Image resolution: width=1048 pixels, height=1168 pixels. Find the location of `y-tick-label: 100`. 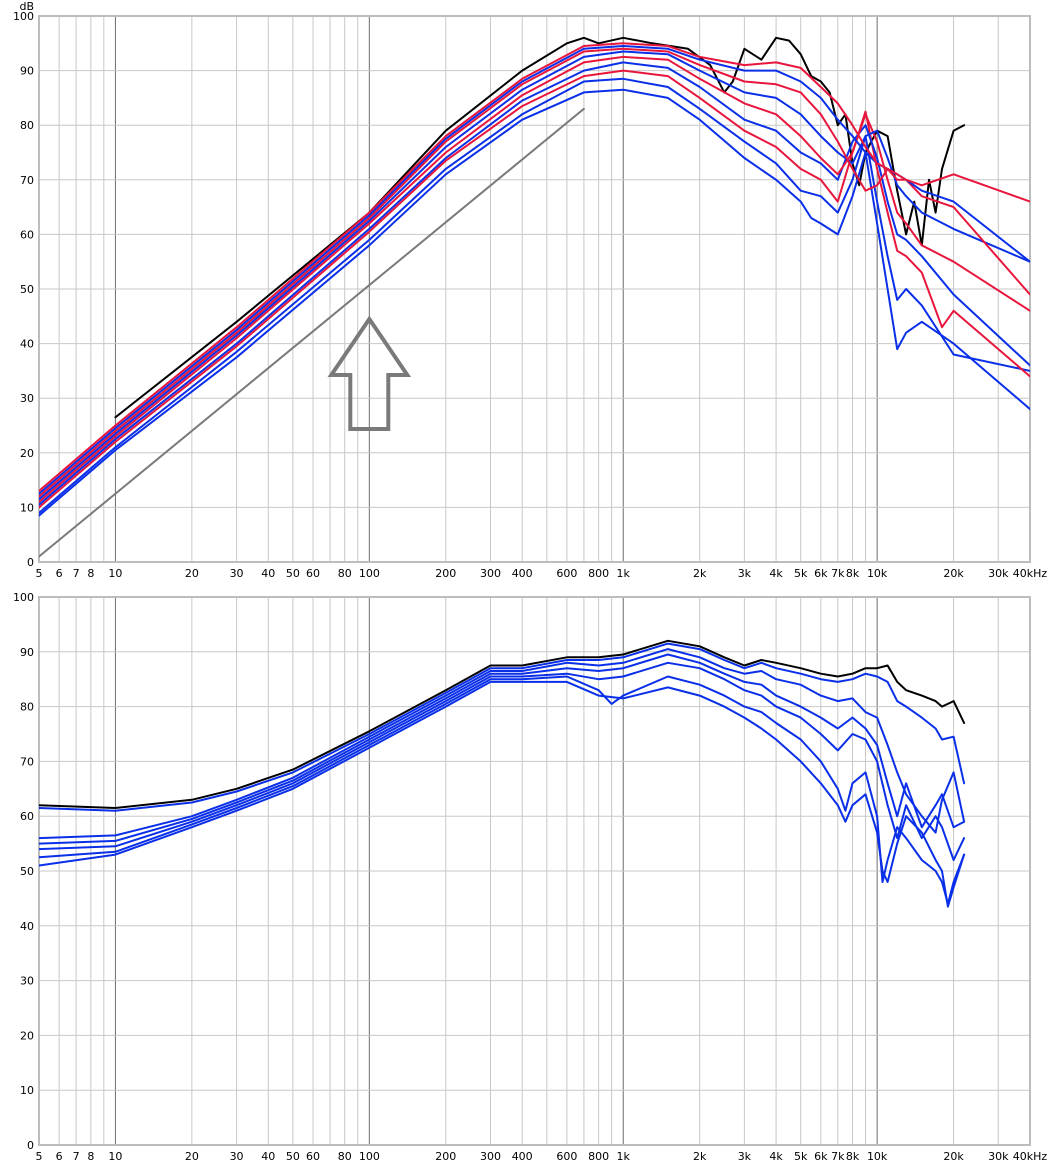

y-tick-label: 100 is located at coordinates (23, 16).